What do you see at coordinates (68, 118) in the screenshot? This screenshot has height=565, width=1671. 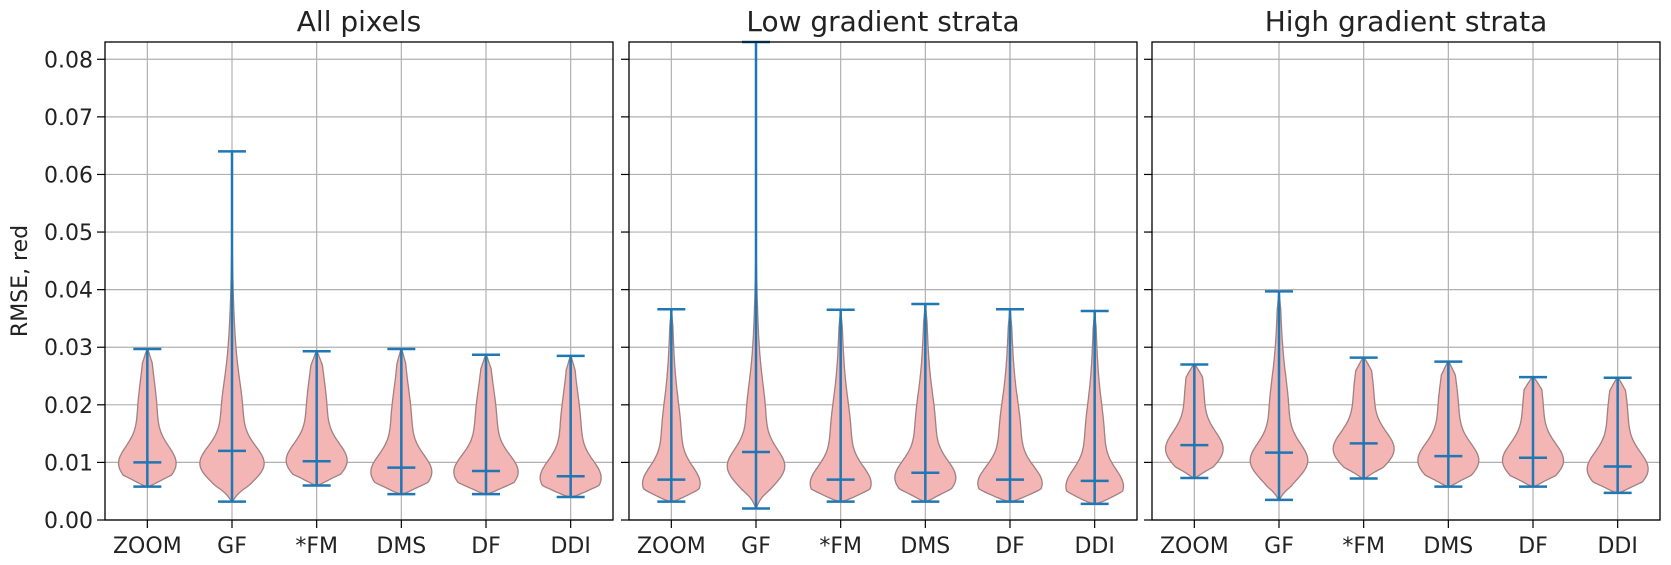 I see `y-tick-label: 0.07` at bounding box center [68, 118].